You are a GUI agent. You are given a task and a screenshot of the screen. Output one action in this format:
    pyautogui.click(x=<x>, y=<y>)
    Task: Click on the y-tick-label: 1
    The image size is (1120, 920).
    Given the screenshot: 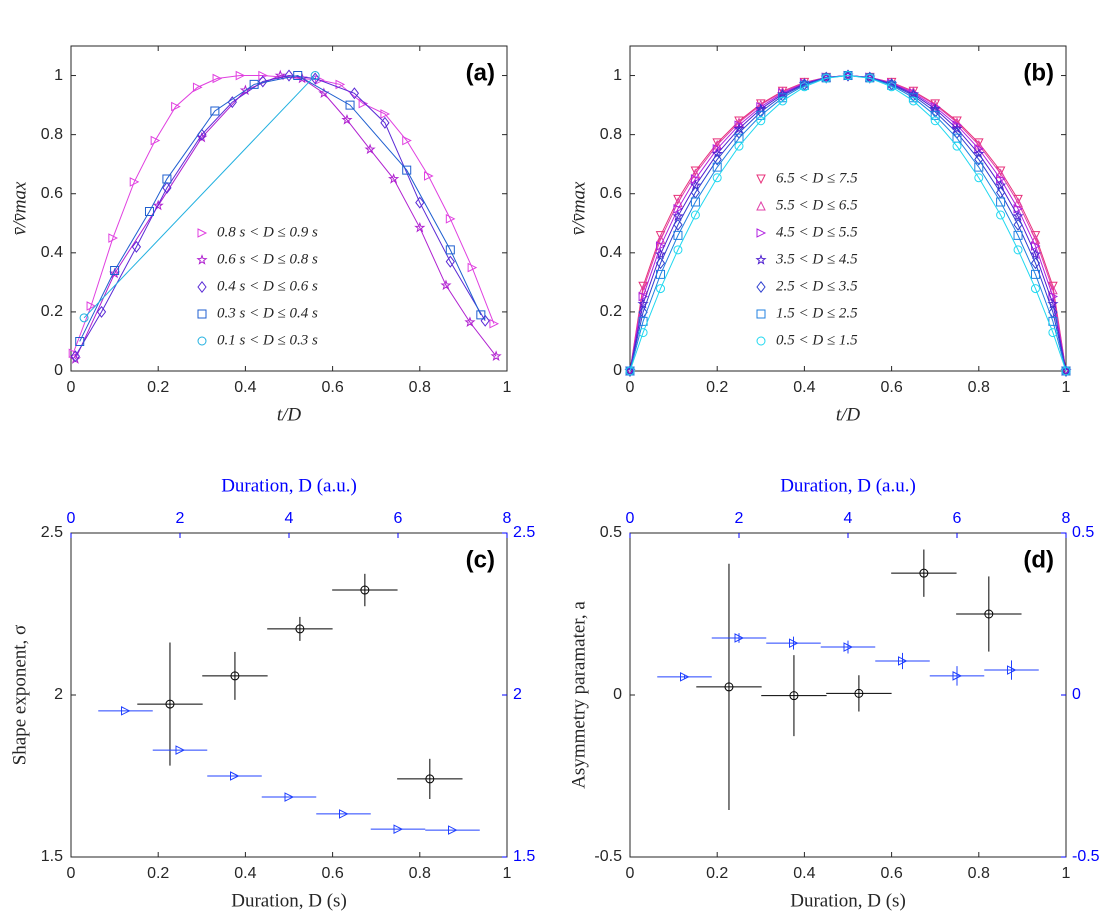 What is the action you would take?
    pyautogui.click(x=58, y=75)
    